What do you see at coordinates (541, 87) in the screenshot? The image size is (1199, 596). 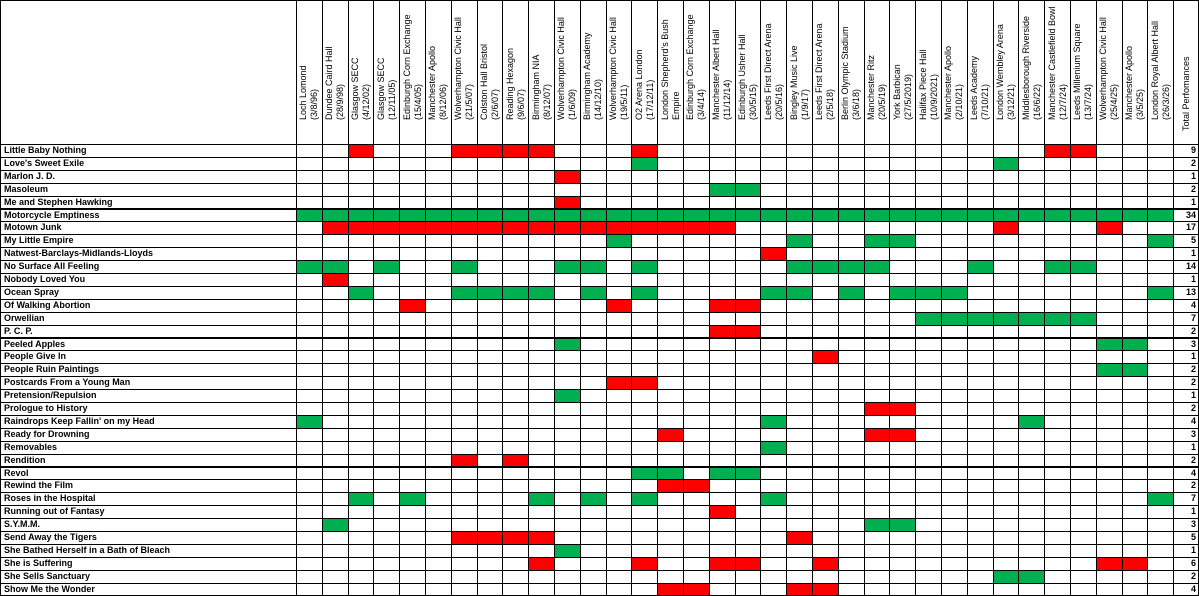 I see `column-header-label: Birmingham NIA (8/12/07)` at bounding box center [541, 87].